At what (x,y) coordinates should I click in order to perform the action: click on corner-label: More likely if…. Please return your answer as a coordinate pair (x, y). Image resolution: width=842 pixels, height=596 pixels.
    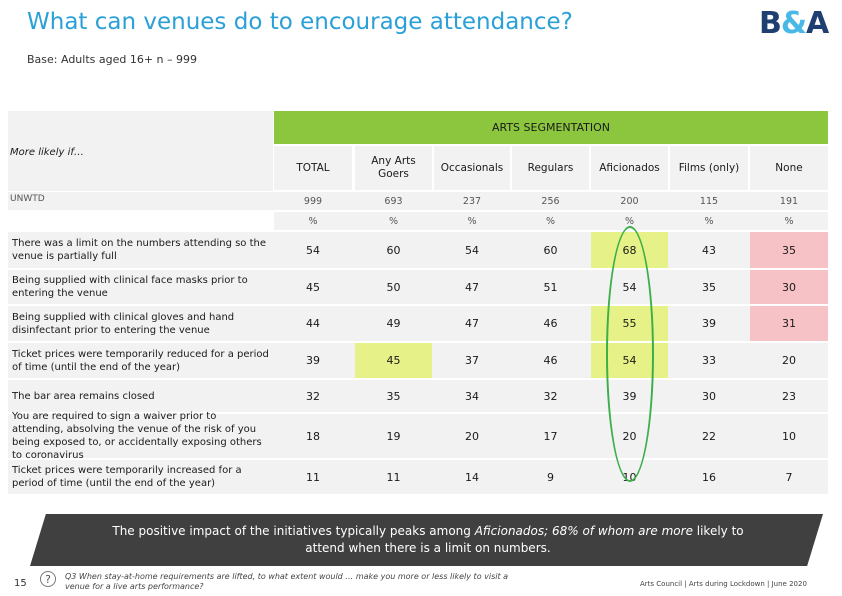
    Looking at the image, I should click on (47, 152).